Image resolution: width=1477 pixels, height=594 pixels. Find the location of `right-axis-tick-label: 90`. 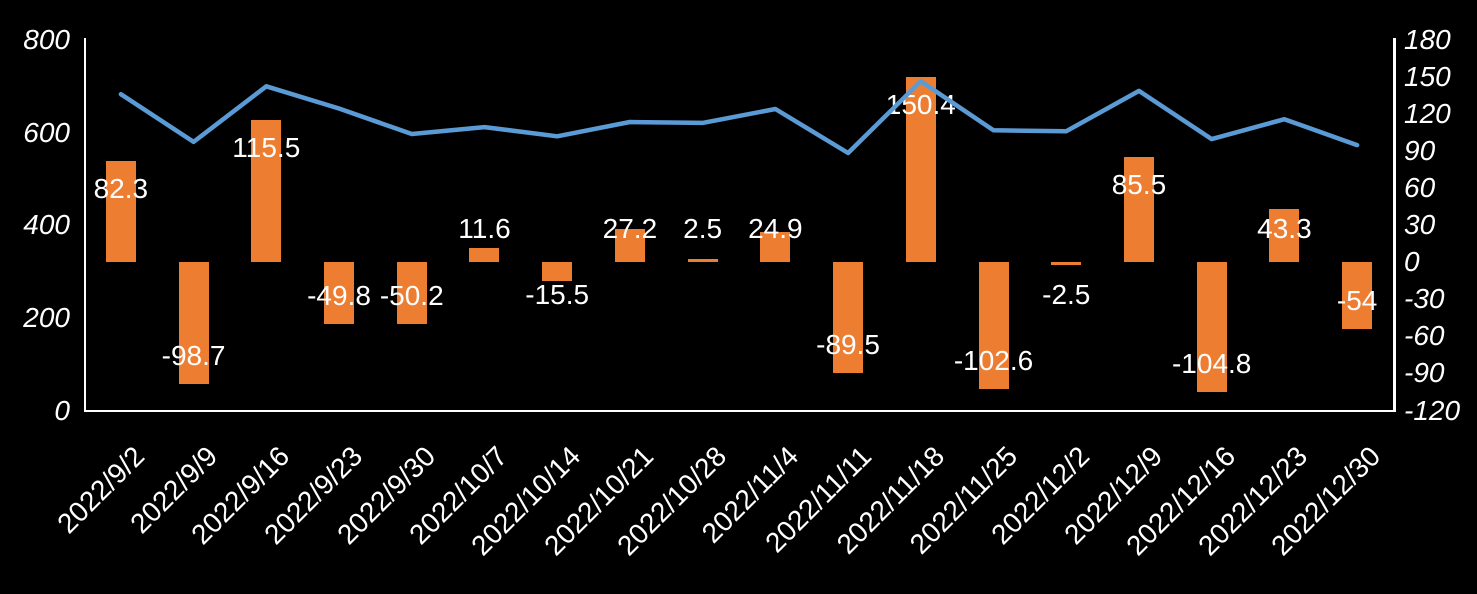

right-axis-tick-label: 90 is located at coordinates (1420, 151).